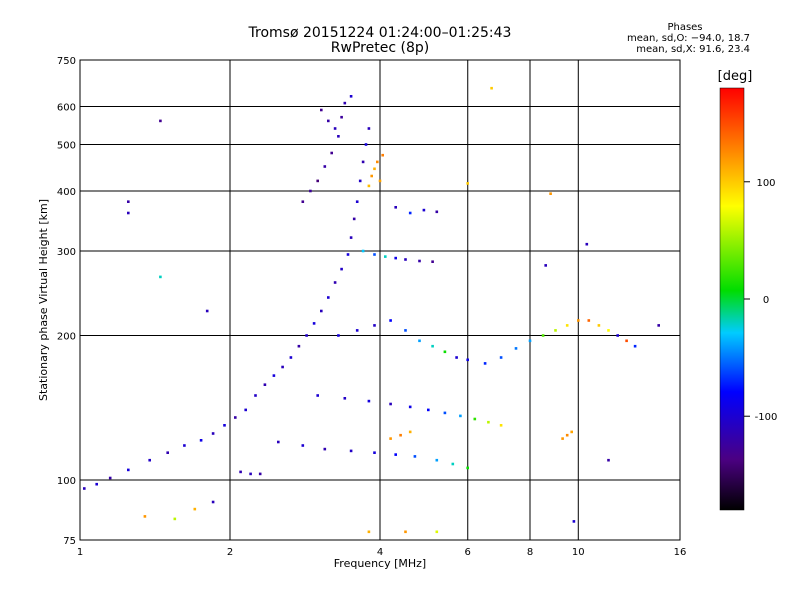 This screenshot has width=800, height=600. What do you see at coordinates (578, 552) in the screenshot?
I see `x-tick-label: 10` at bounding box center [578, 552].